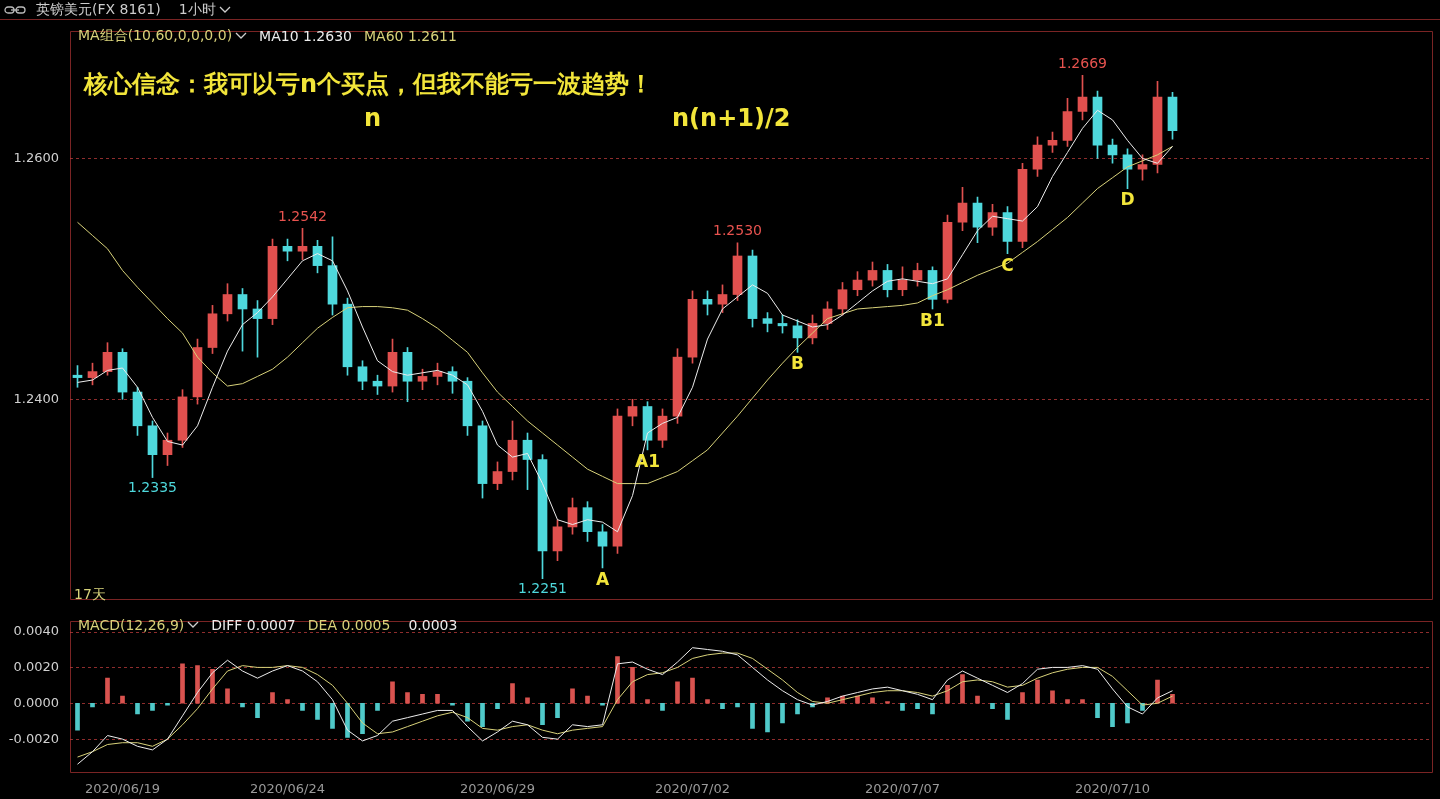  What do you see at coordinates (731, 118) in the screenshot?
I see `annotation: n(n+1)/2` at bounding box center [731, 118].